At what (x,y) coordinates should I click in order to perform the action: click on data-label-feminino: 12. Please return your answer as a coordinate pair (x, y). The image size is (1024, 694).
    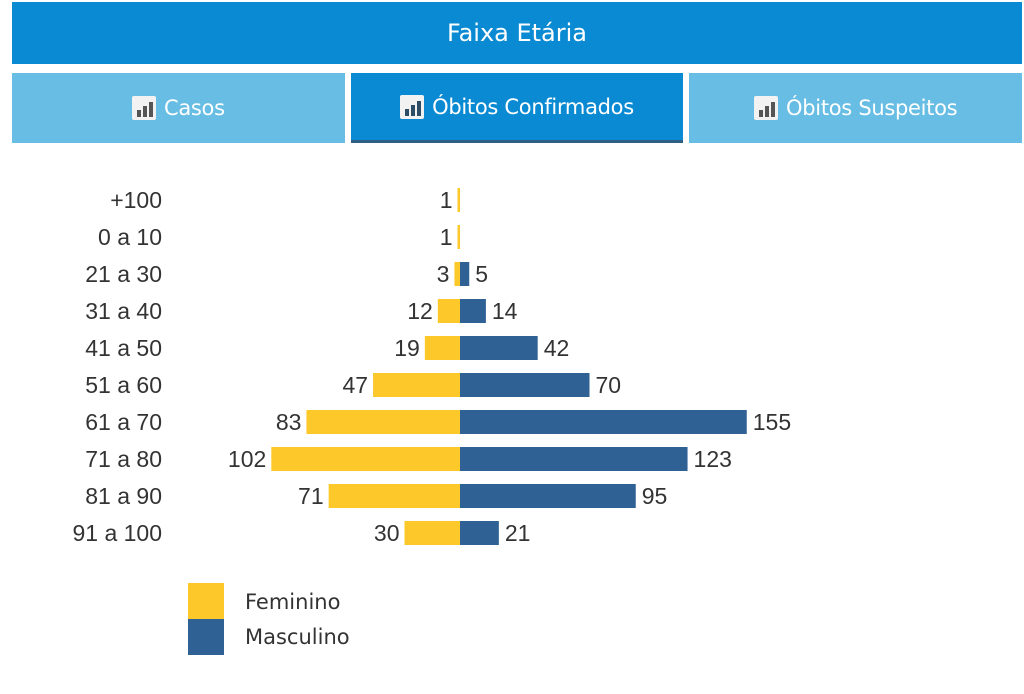
    Looking at the image, I should click on (420, 311).